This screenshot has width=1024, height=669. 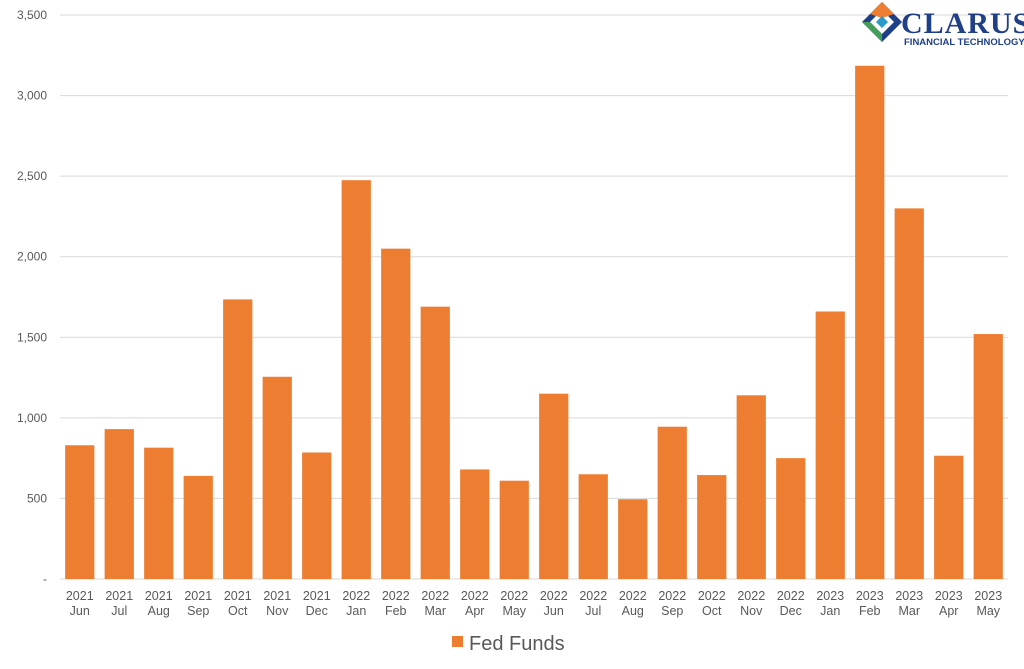 I want to click on y-tick-label: 1,000, so click(x=32, y=418).